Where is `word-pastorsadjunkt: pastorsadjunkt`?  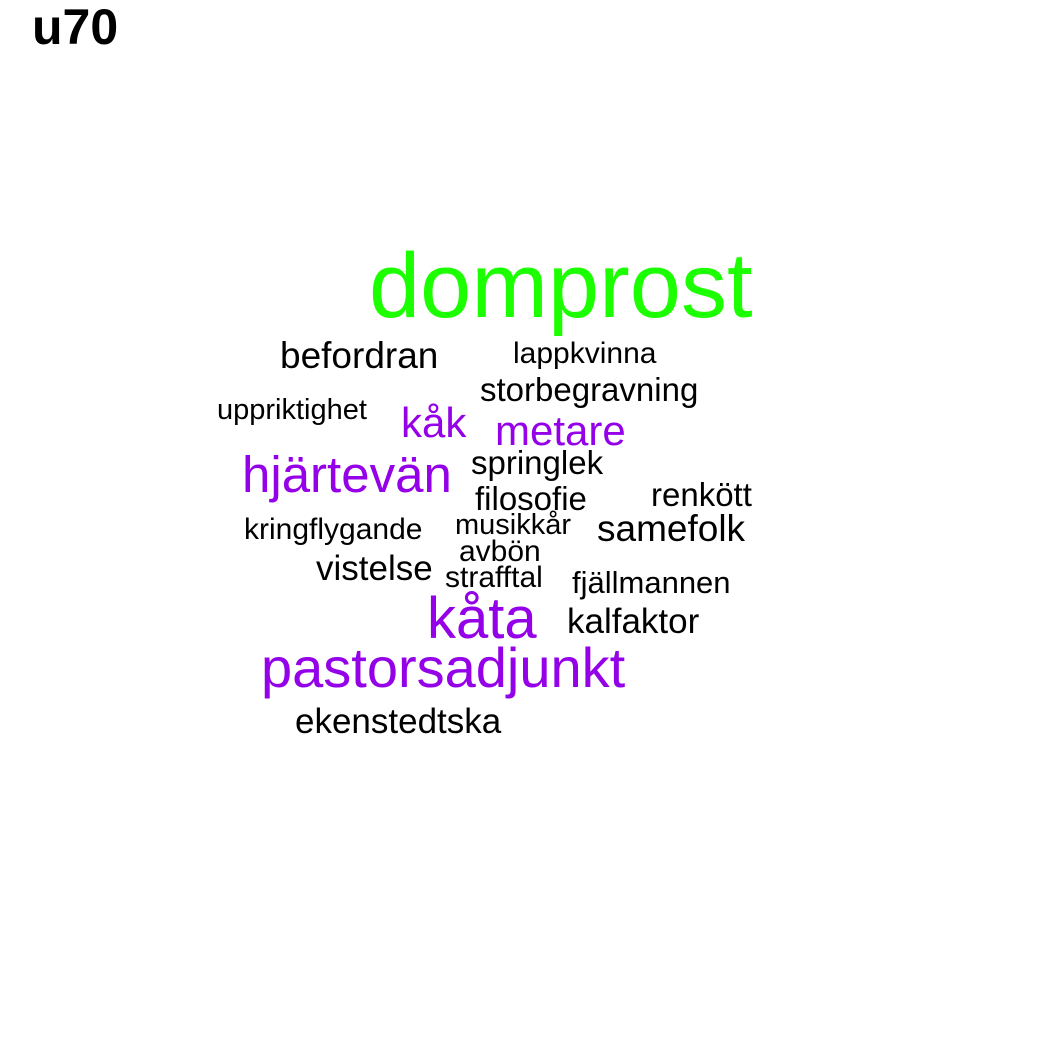
word-pastorsadjunkt: pastorsadjunkt is located at coordinates (443, 667).